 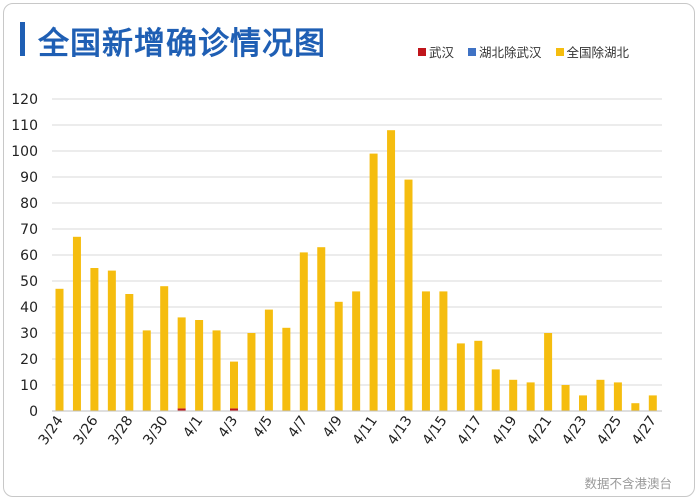 I want to click on x-tick-label: 4/23, so click(x=574, y=430).